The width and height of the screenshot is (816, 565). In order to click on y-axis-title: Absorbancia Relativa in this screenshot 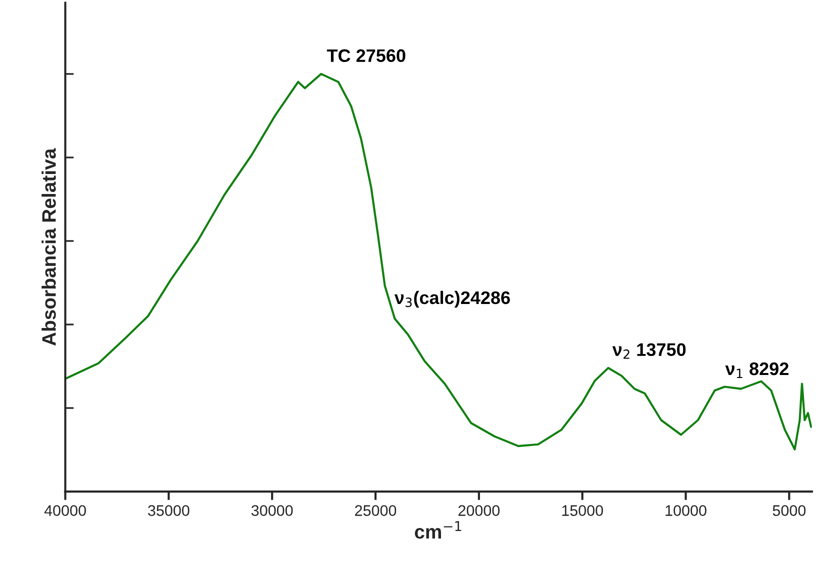, I will do `click(49, 247)`.